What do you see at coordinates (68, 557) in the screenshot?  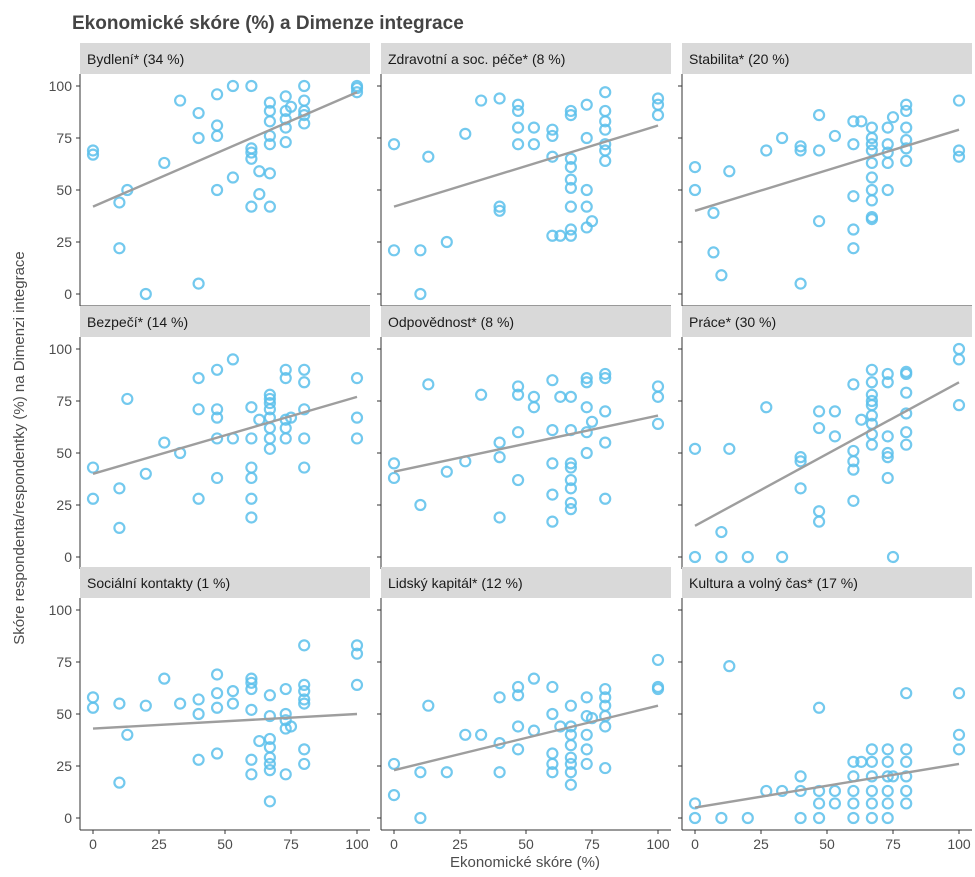 I see `y-tick-label: 0` at bounding box center [68, 557].